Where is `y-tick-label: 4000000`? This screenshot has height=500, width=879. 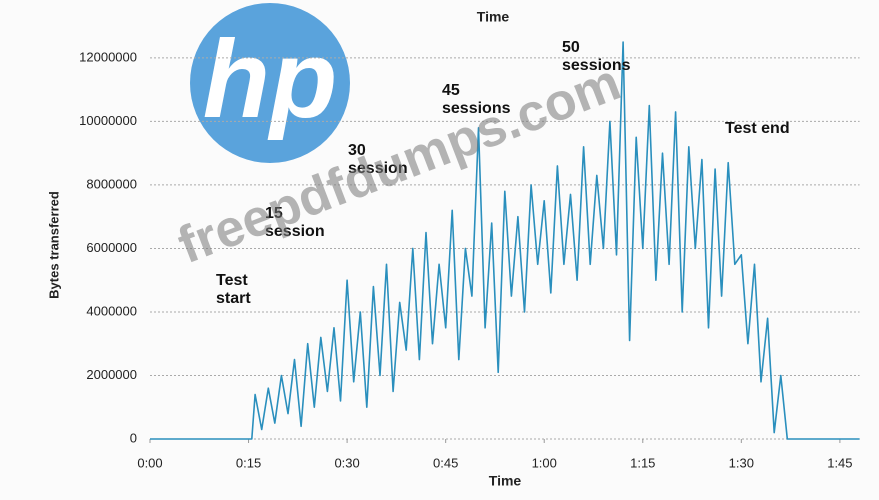 y-tick-label: 4000000 is located at coordinates (111, 310).